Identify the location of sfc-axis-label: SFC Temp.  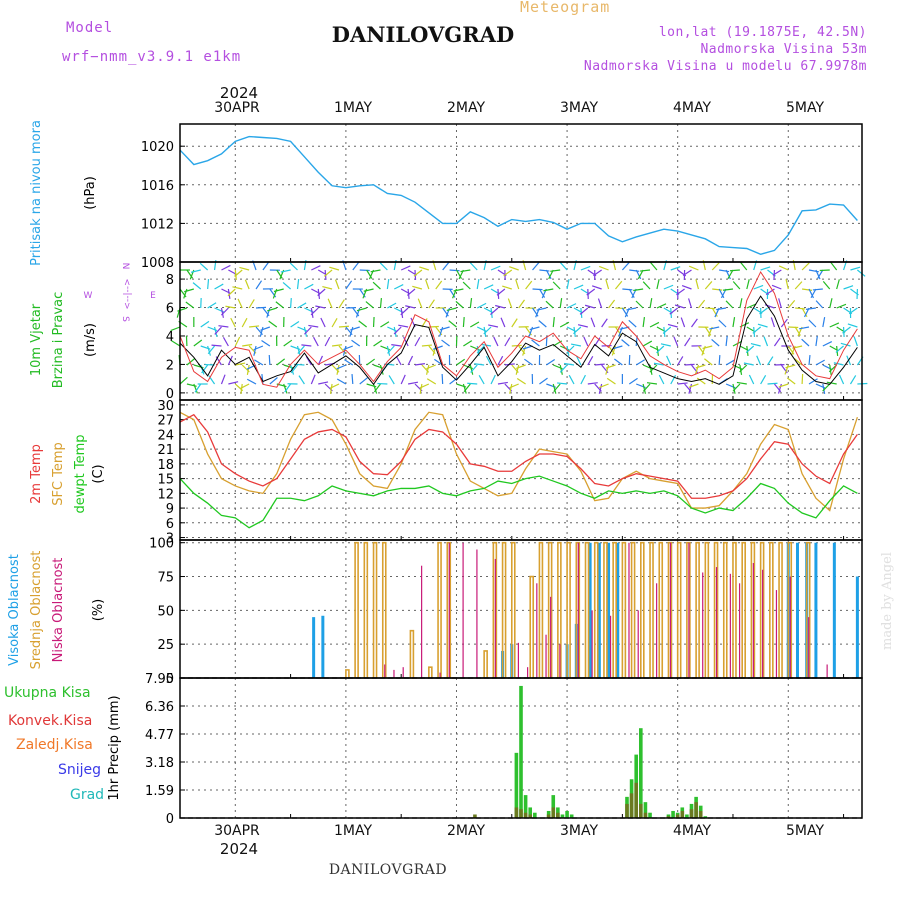
(58, 474).